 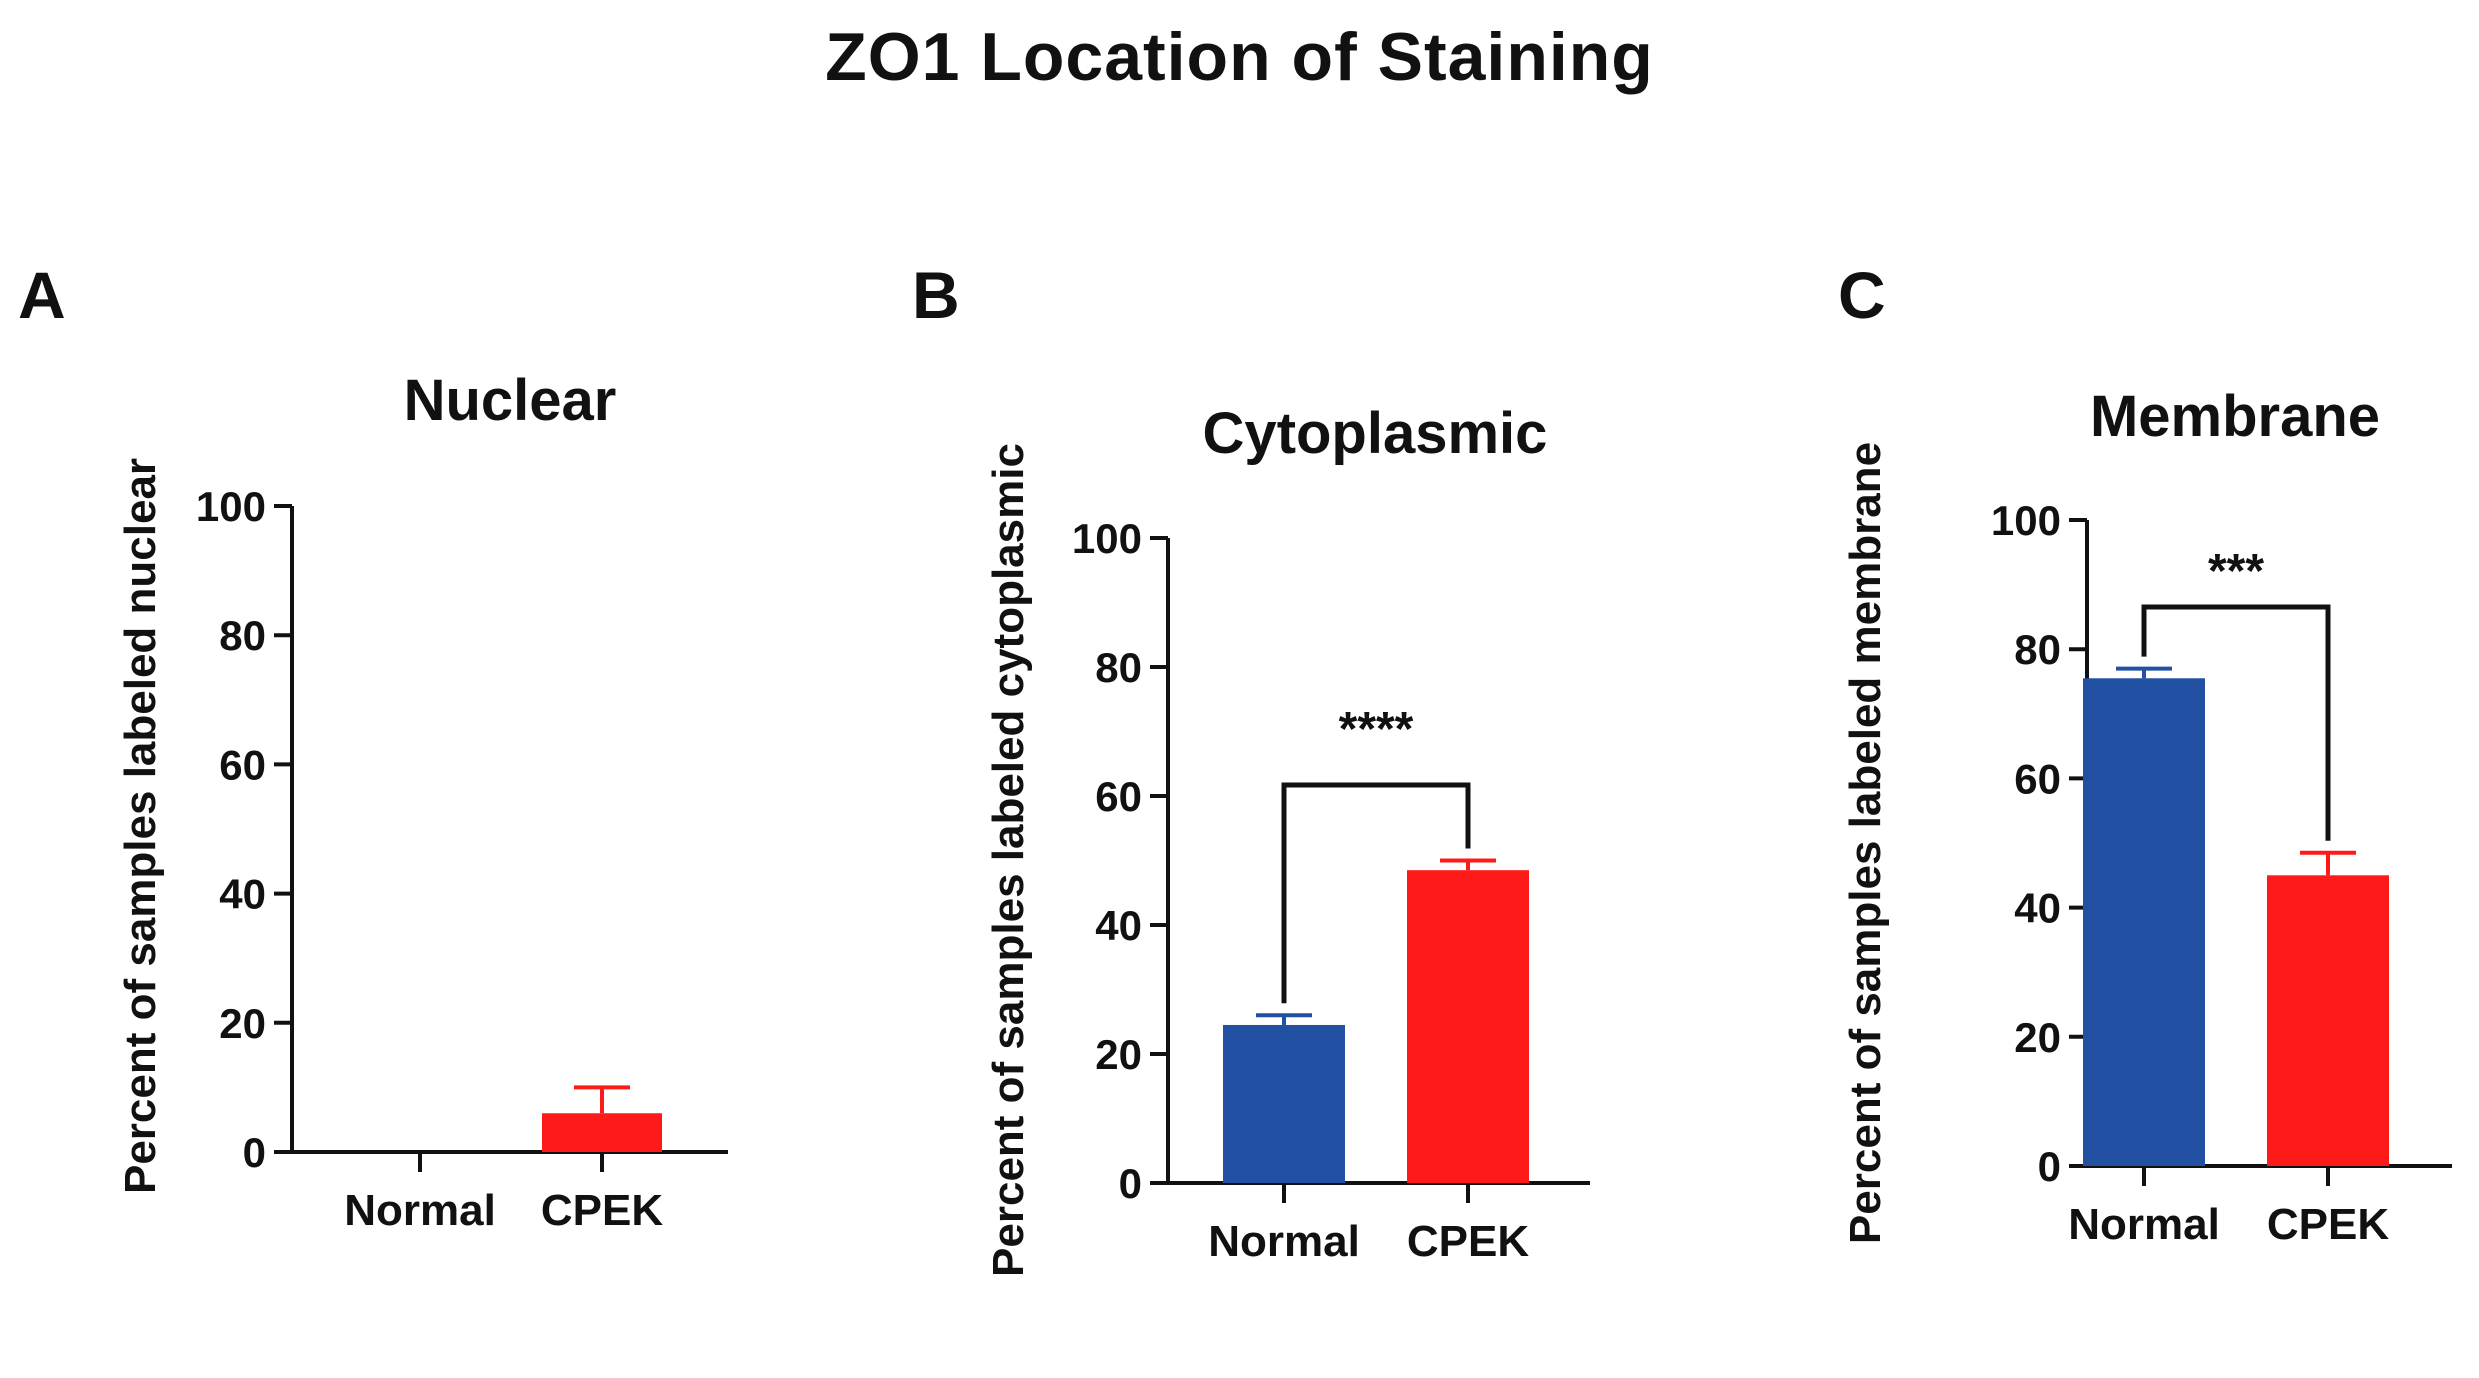 I want to click on figure-title: ZO1 Location of Staining, so click(x=1239, y=57).